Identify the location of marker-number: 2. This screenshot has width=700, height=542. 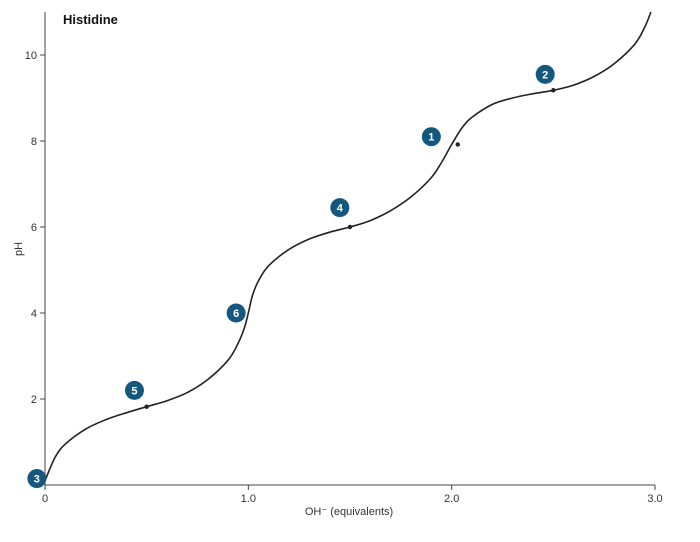
(545, 75).